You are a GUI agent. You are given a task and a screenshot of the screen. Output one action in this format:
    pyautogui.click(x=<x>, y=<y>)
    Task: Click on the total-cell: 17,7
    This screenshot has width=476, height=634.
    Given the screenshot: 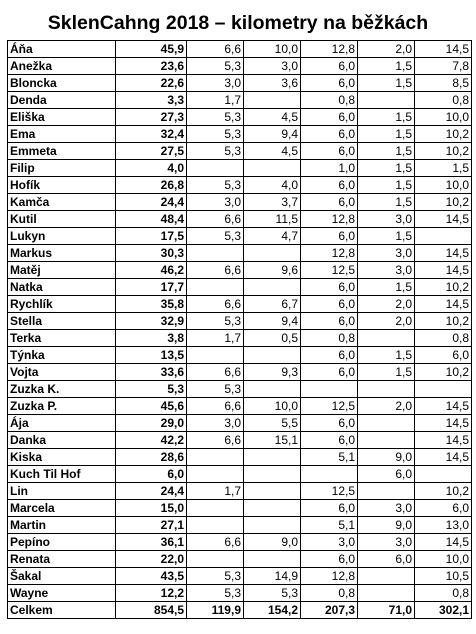 What is the action you would take?
    pyautogui.click(x=151, y=287)
    